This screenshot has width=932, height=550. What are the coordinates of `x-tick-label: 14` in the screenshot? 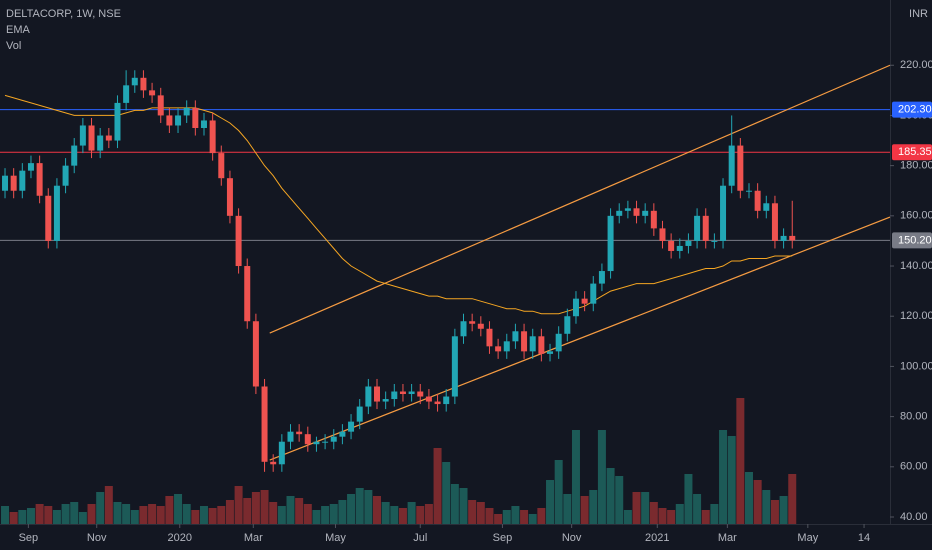 It's located at (864, 538).